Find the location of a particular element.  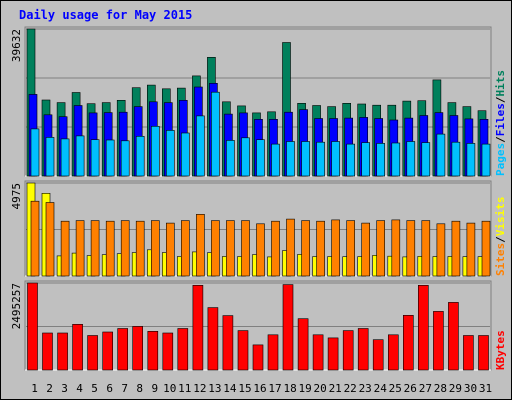

x-tick-label: 2 is located at coordinates (49, 388).